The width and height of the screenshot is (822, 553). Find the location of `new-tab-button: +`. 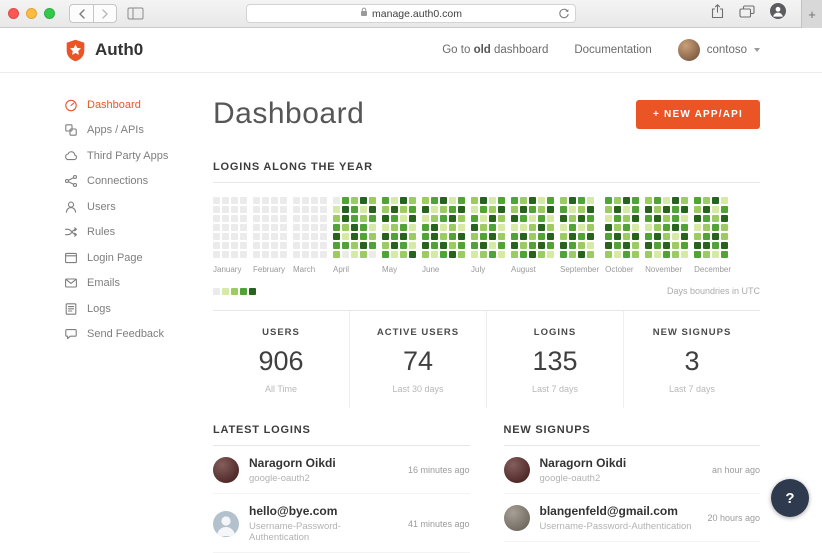

new-tab-button: + is located at coordinates (811, 14).